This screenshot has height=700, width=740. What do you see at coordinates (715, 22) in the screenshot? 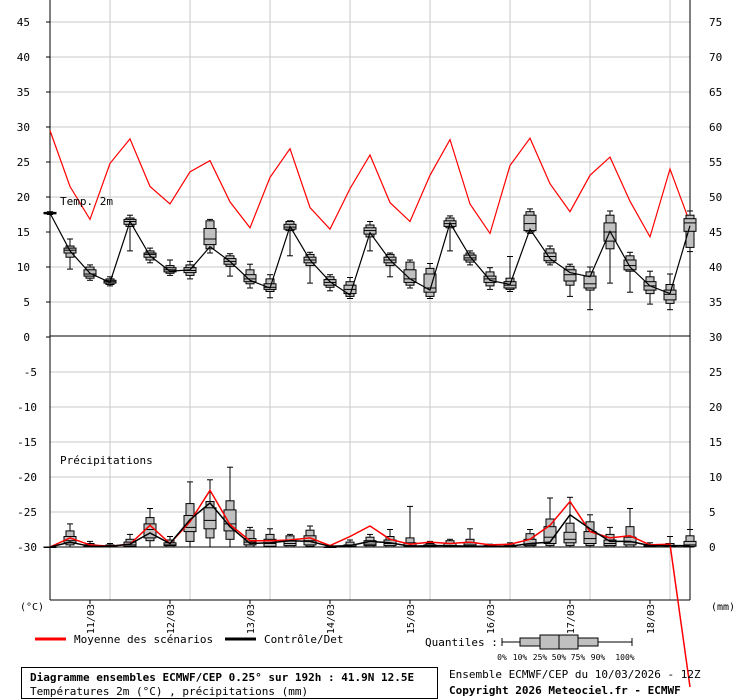
I see `temp-tick-label-right: 75` at bounding box center [715, 22].